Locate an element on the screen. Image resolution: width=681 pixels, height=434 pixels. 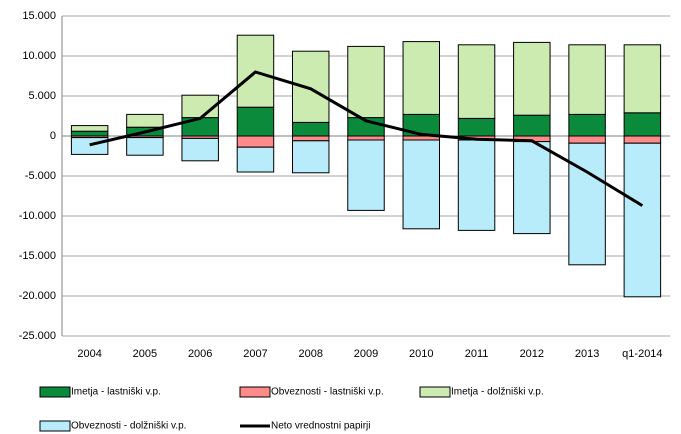
x-tick-label: 2008 is located at coordinates (310, 354).